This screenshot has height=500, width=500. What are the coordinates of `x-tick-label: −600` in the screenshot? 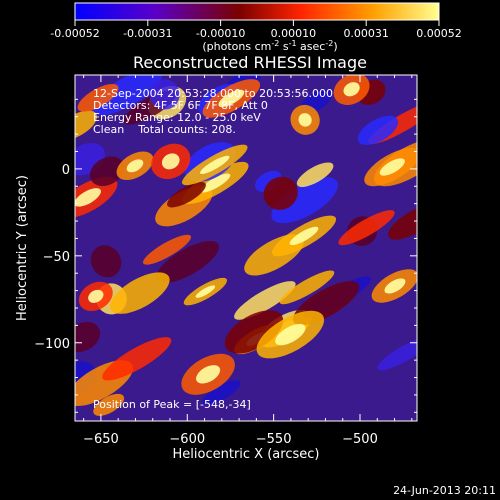 It's located at (187, 439).